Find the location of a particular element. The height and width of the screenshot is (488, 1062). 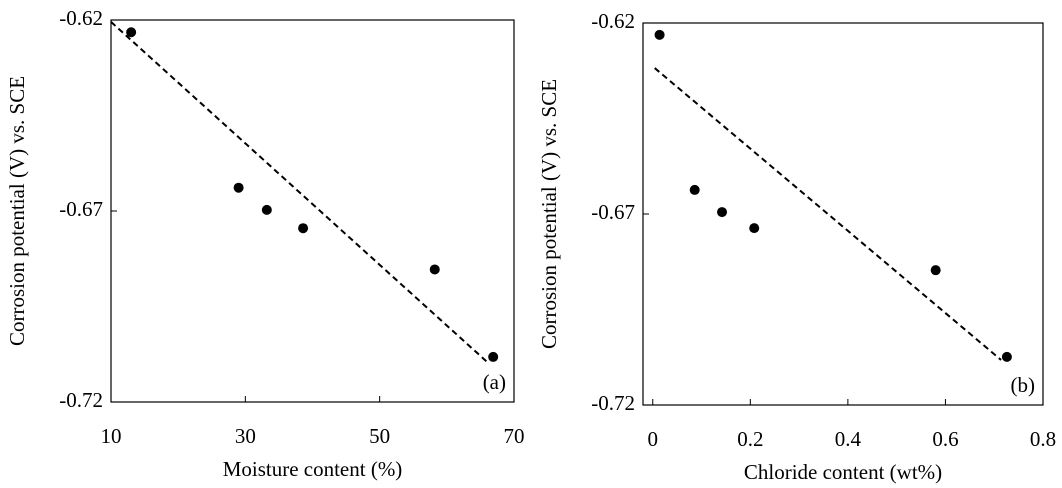

x-axis-label: Chloride content (wt%) is located at coordinates (843, 472).